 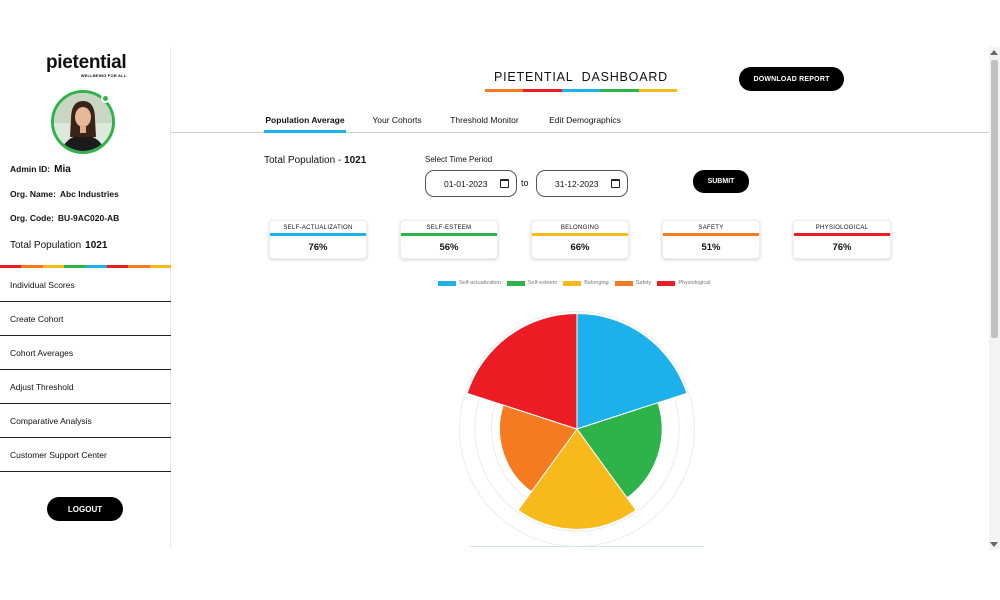 I want to click on admin-id-value: Mia, so click(x=62, y=169).